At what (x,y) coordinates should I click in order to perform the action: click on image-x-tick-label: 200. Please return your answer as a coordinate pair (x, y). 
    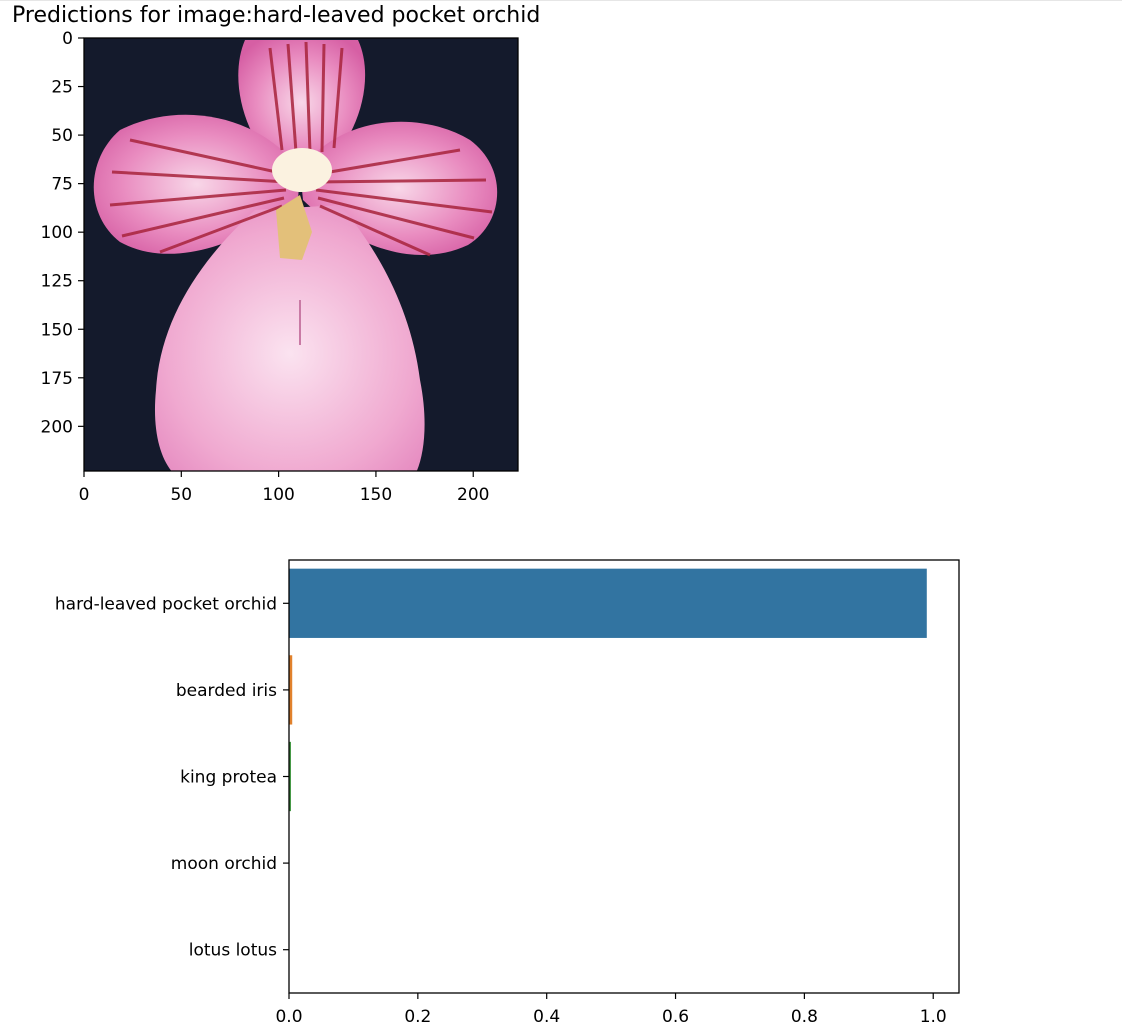
    Looking at the image, I should click on (473, 495).